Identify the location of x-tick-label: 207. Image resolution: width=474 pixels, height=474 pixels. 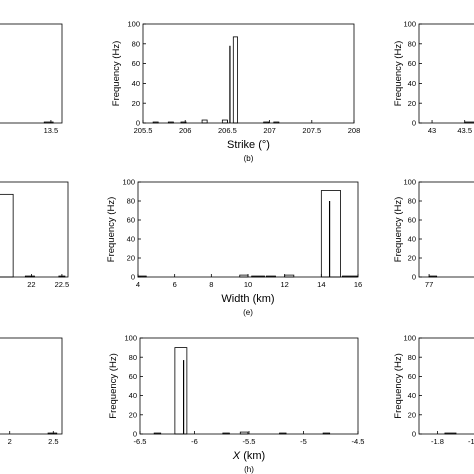
(269, 130).